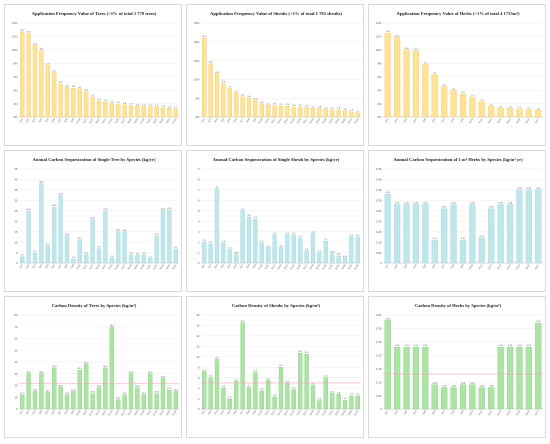  What do you see at coordinates (529, 109) in the screenshot?
I see `data-label: 1.1` at bounding box center [529, 109].